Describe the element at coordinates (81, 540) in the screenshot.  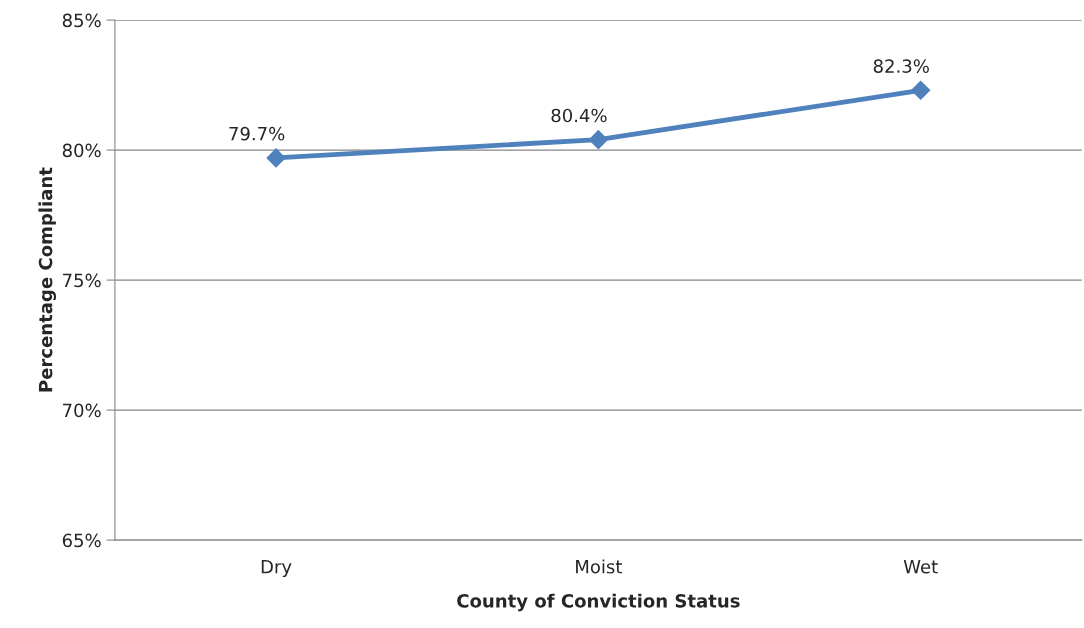
I see `y-tick-label: 65%` at that location.